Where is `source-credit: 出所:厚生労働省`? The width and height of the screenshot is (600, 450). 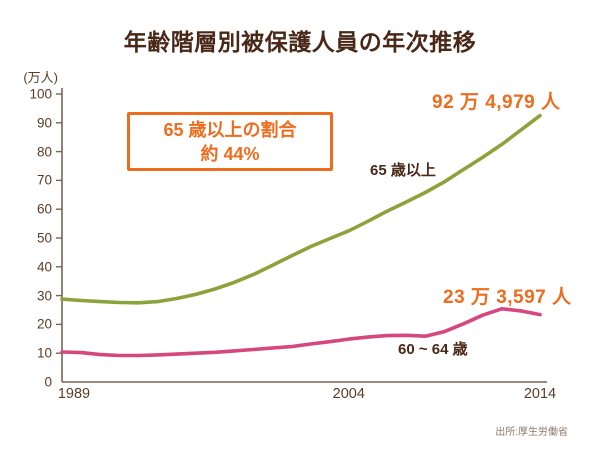 source-credit: 出所:厚生労働省 is located at coordinates (531, 432).